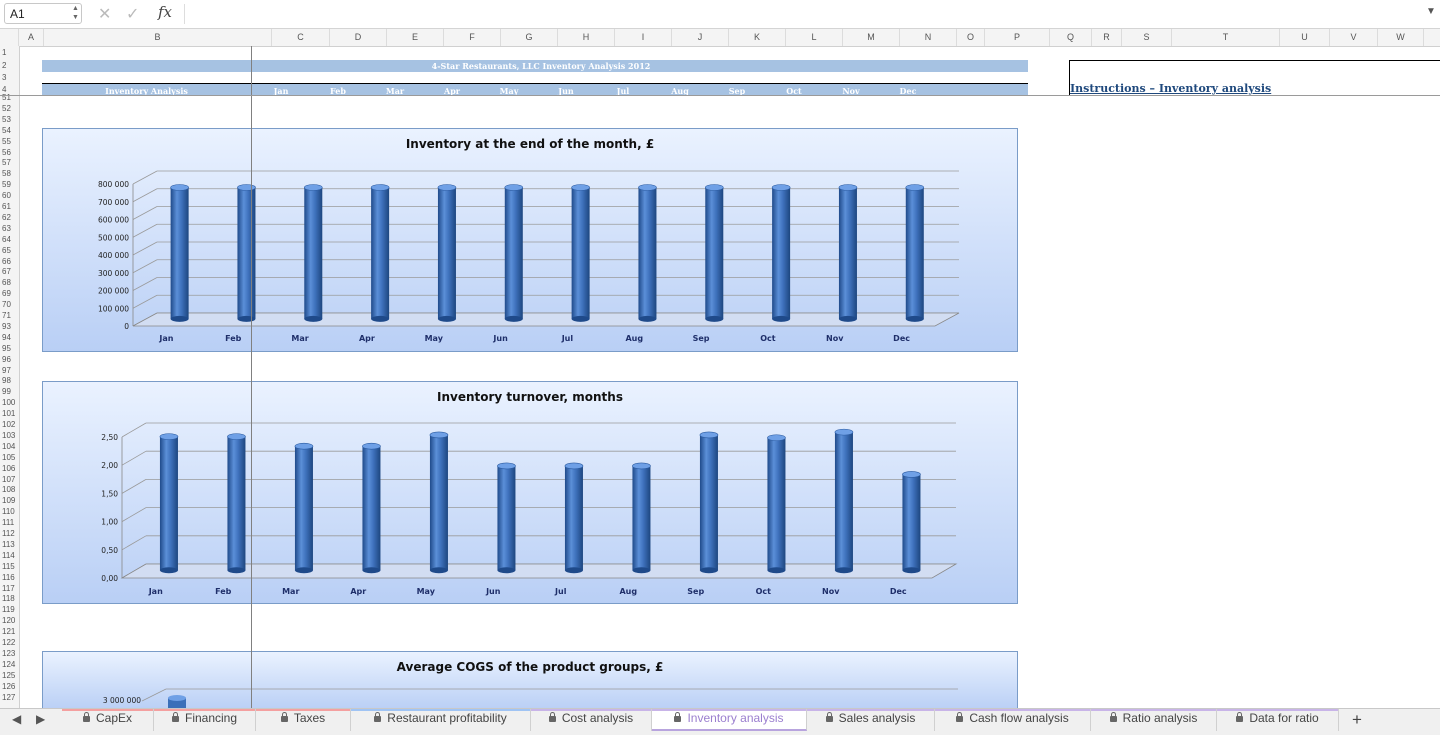 The image size is (1440, 735). Describe the element at coordinates (6, 381) in the screenshot. I see `row-header-98: 98` at that location.